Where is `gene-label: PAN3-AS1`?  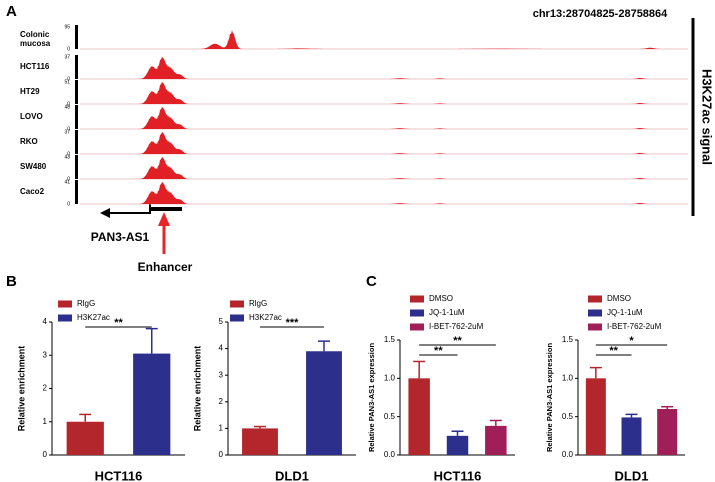 gene-label: PAN3-AS1 is located at coordinates (120, 237).